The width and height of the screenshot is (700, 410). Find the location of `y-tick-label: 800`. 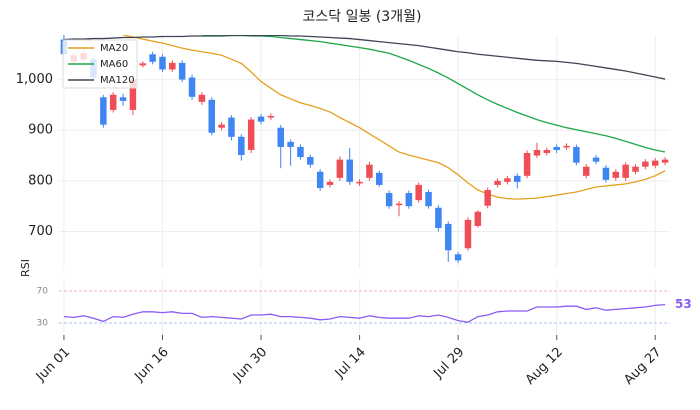

y-tick-label: 800 is located at coordinates (40, 180).